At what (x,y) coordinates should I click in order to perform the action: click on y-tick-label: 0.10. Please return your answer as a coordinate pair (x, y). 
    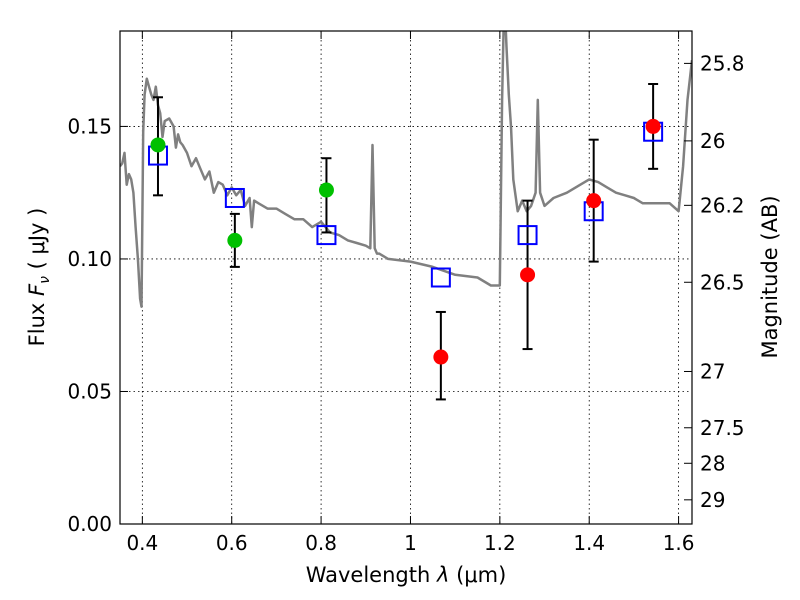
    Looking at the image, I should click on (89, 259).